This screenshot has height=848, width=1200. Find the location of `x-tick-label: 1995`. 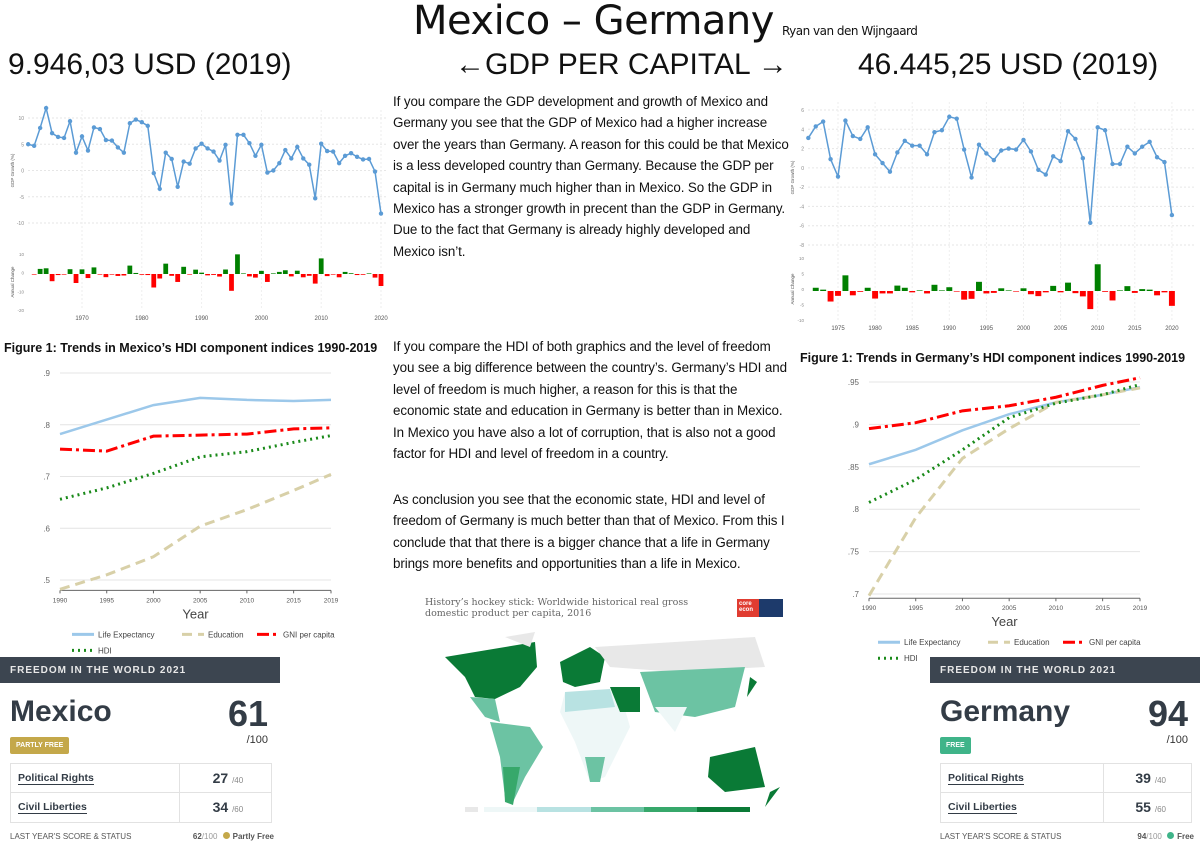

x-tick-label: 1995 is located at coordinates (106, 600).